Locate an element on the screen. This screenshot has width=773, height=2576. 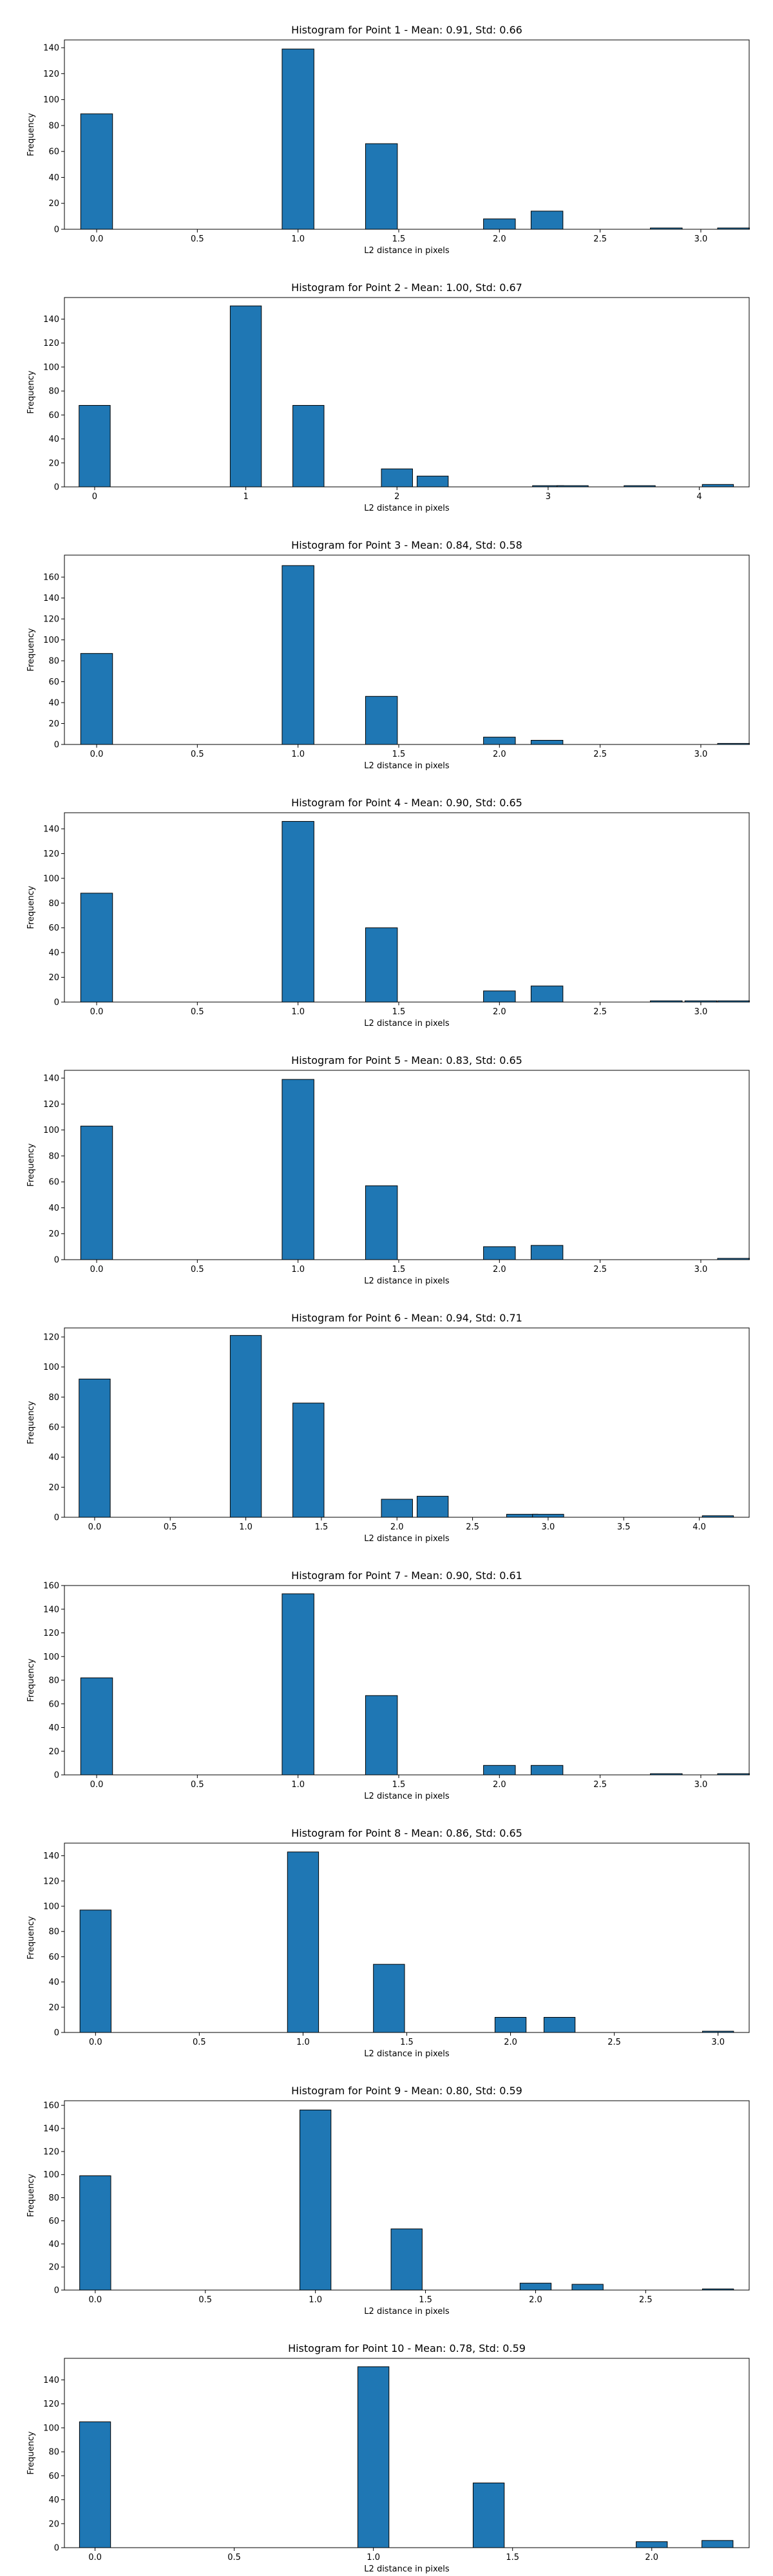
x-tick-label: 1.0 is located at coordinates (246, 1527).